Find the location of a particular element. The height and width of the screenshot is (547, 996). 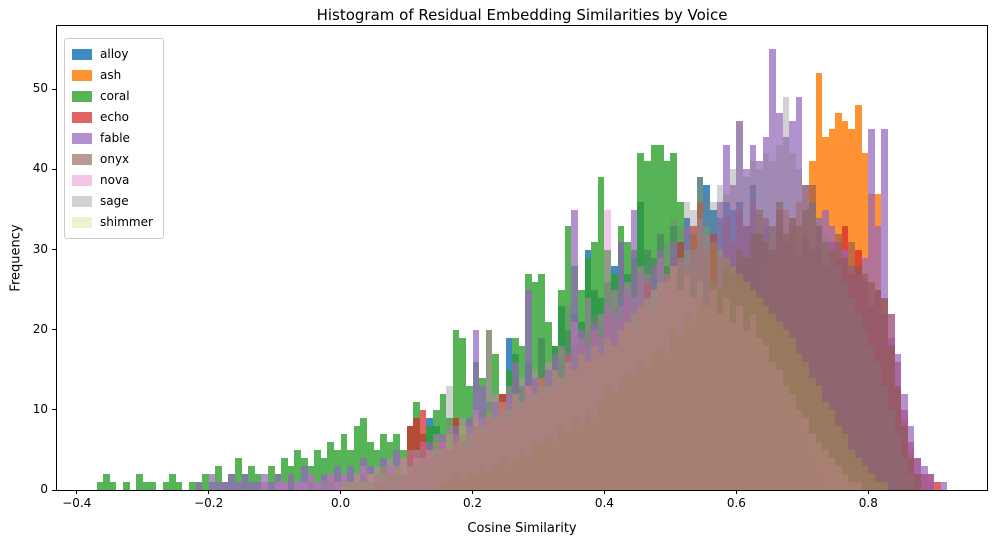

x-tick-label: 0.0 is located at coordinates (341, 503).